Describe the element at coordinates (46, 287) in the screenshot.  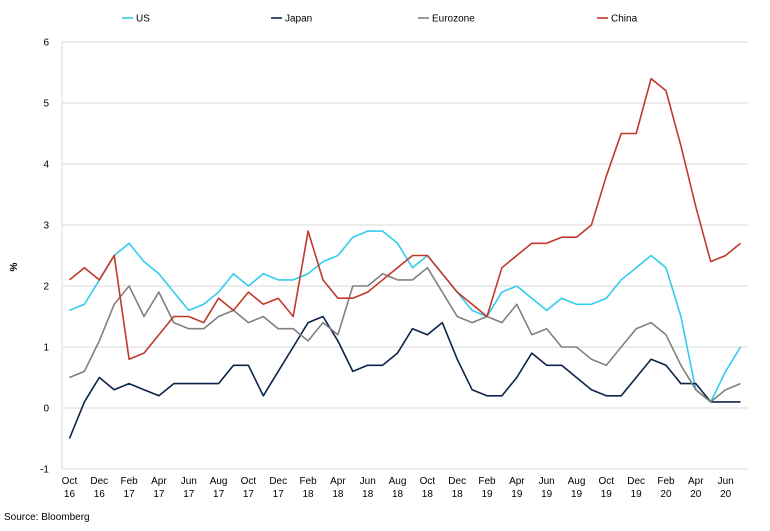
I see `y-tick-label: 2` at that location.